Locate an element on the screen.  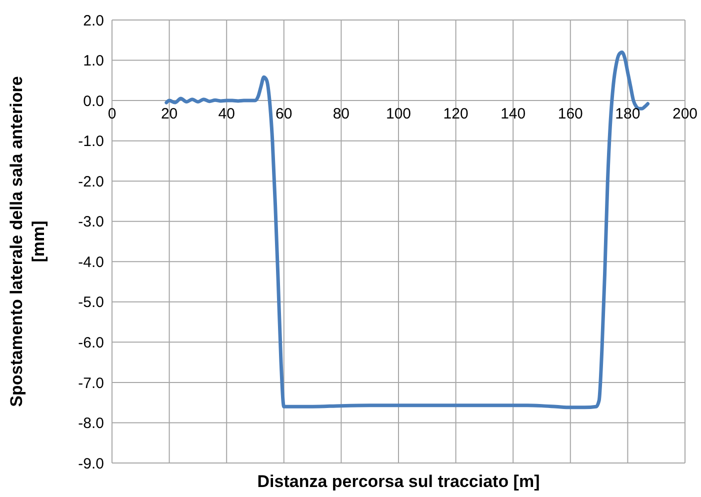
x-tick-label: 40 is located at coordinates (226, 114).